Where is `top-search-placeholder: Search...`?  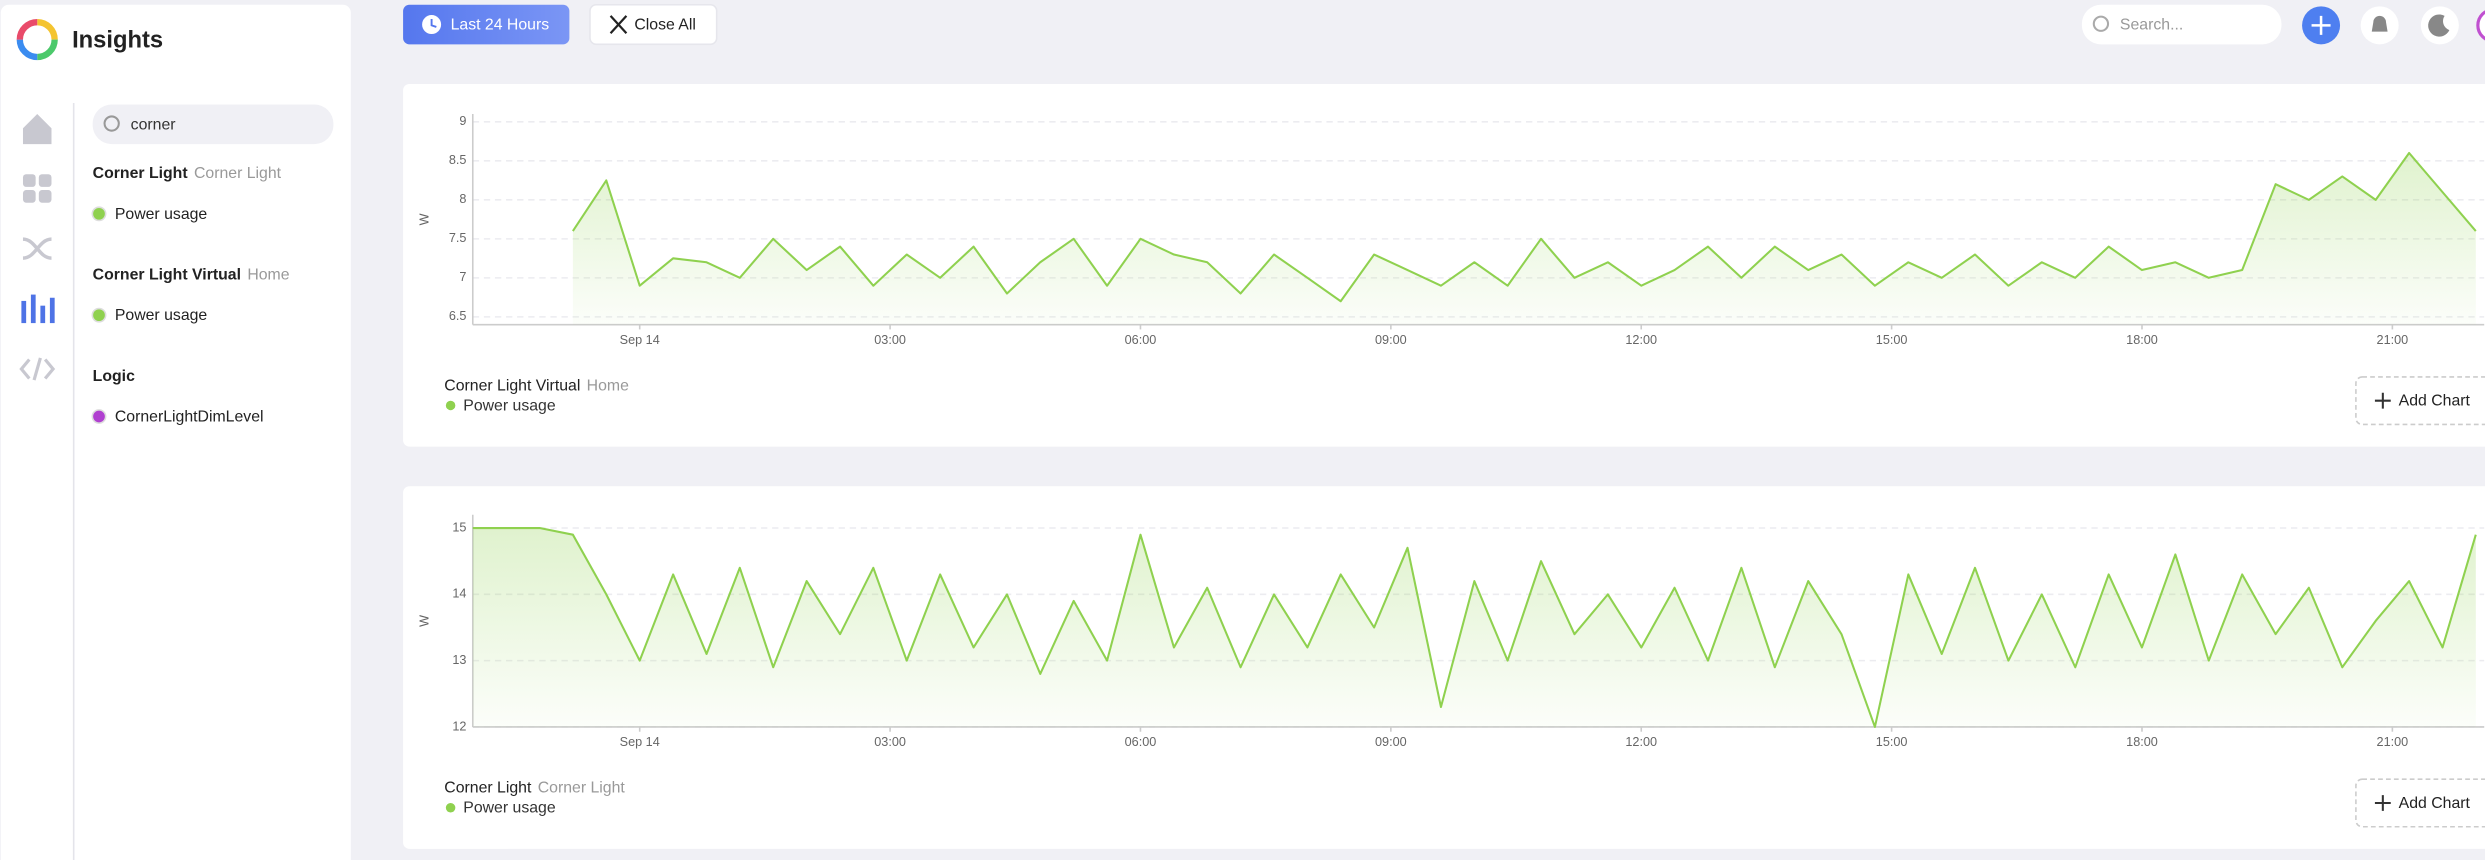 top-search-placeholder: Search... is located at coordinates (2151, 25).